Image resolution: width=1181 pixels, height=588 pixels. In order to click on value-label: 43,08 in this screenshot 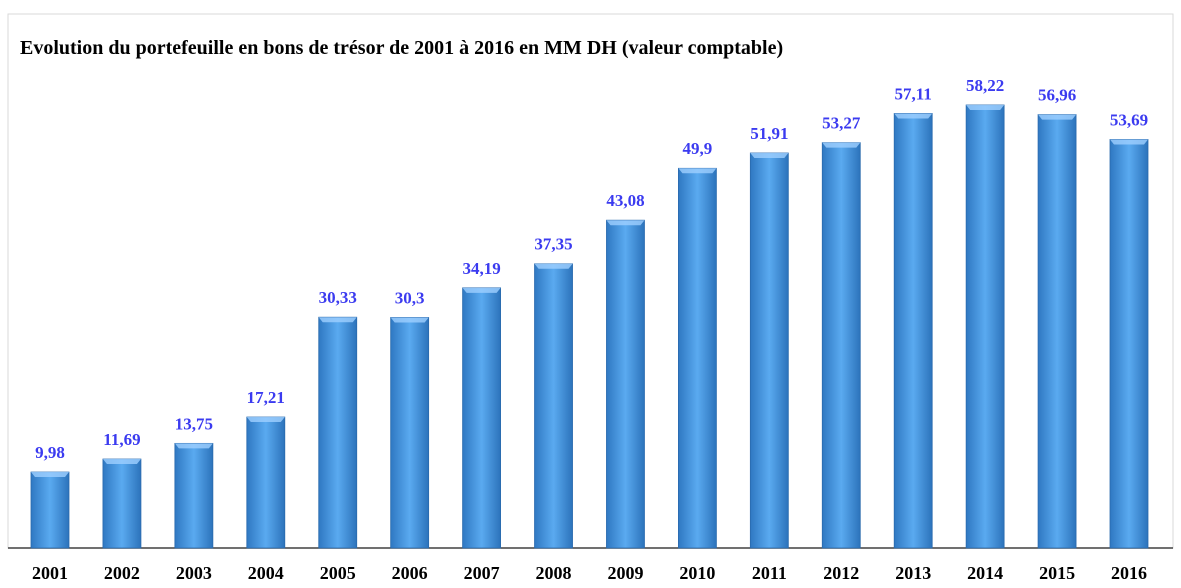, I will do `click(625, 200)`.